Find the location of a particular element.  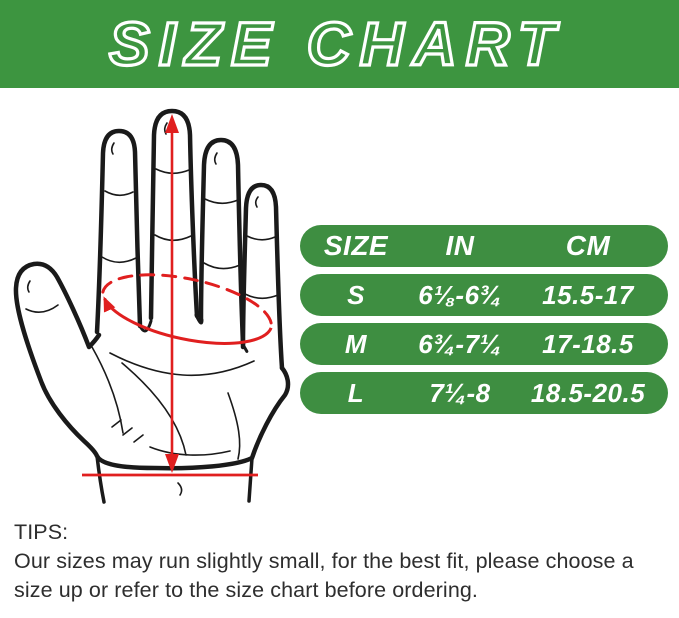

table-row-m: M 6¾-7¼ 17-18.5 is located at coordinates (484, 344).